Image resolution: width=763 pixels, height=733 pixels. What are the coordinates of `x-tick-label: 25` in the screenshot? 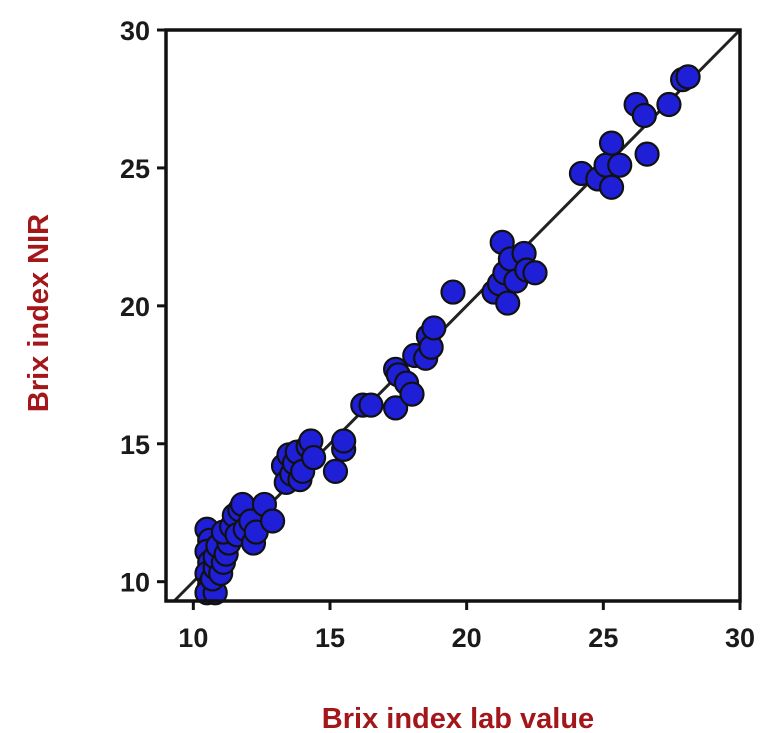 It's located at (603, 638).